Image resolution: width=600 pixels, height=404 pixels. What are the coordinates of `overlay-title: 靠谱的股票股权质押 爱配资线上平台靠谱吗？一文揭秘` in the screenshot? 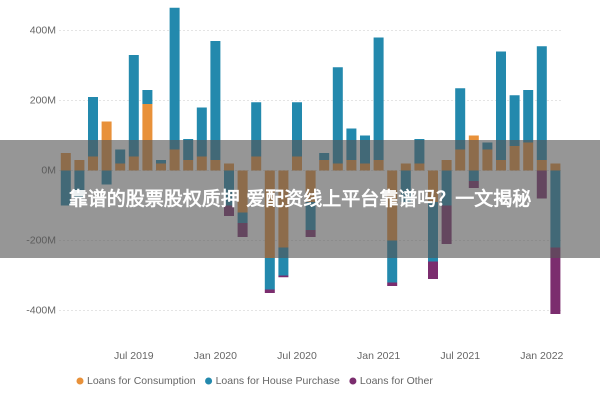 It's located at (300, 199).